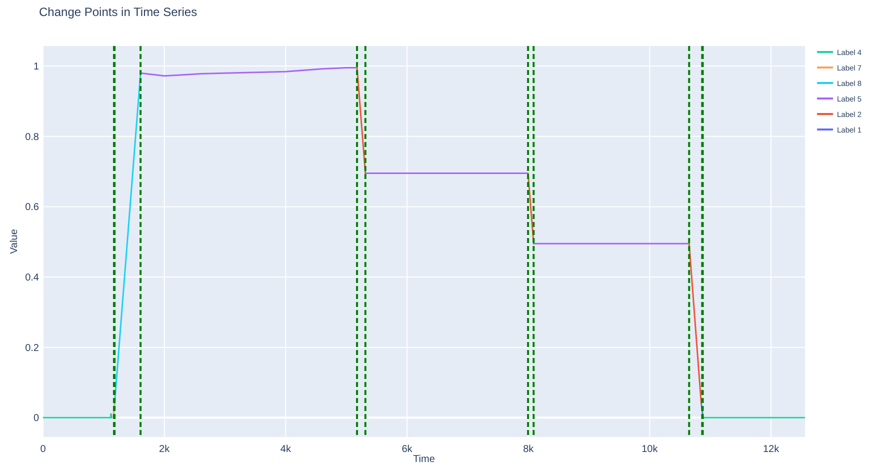  Describe the element at coordinates (32, 348) in the screenshot. I see `y-tick-label: 0.2` at that location.